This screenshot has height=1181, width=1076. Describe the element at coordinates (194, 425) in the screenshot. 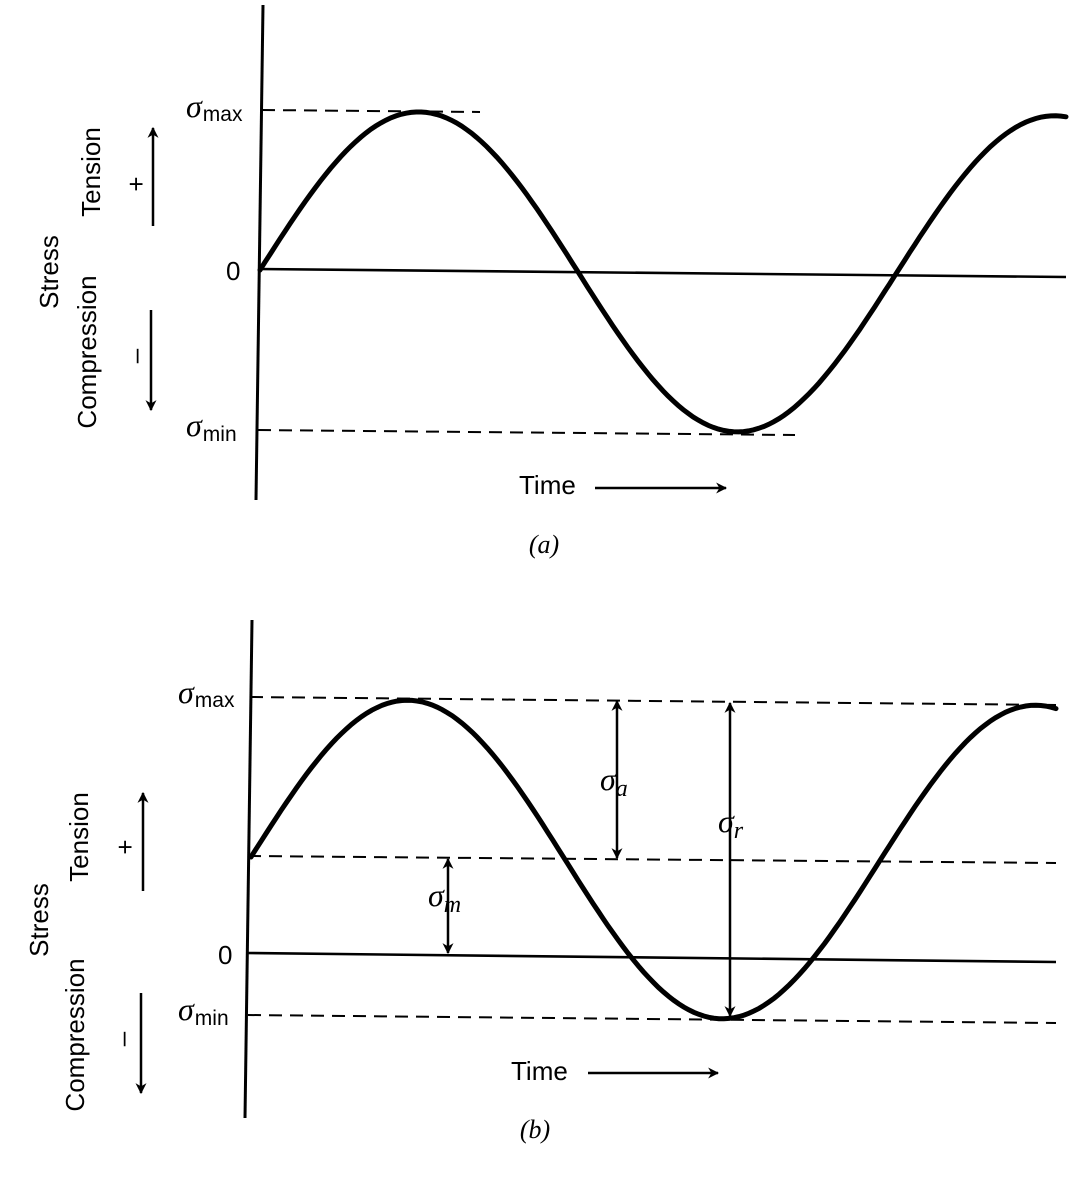

I see `panel-a-sigma-min-symbol: σ` at that location.